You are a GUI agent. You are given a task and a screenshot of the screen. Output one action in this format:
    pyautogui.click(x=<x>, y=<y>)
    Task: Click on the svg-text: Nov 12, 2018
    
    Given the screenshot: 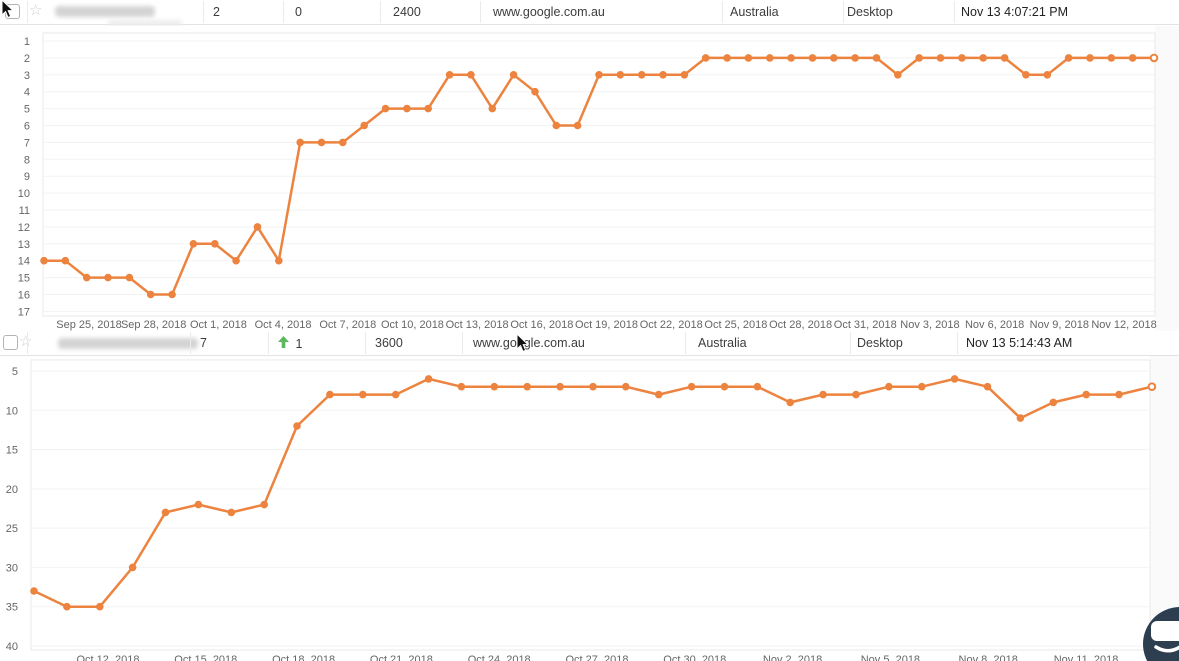 What is the action you would take?
    pyautogui.click(x=1123, y=325)
    